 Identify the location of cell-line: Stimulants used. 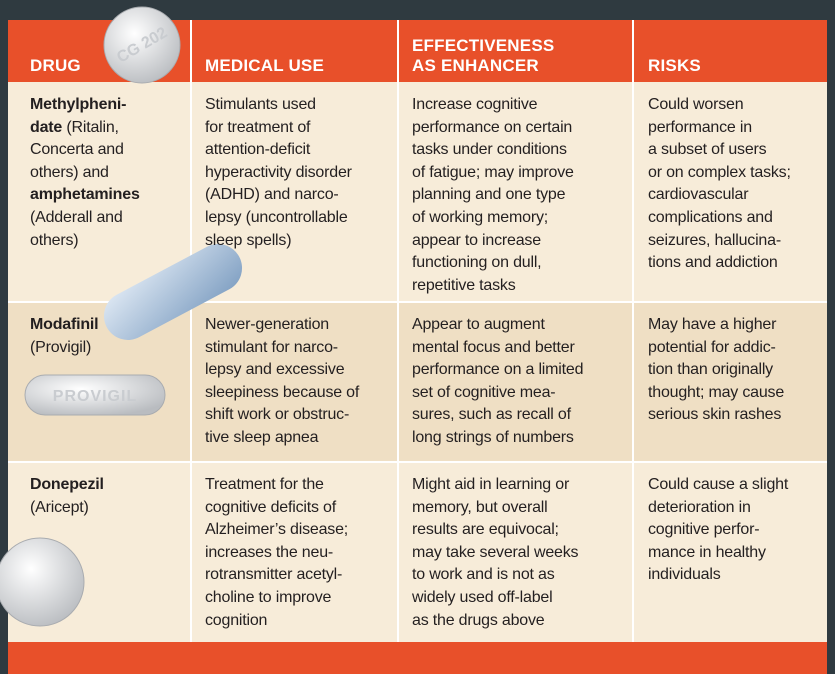
(260, 104).